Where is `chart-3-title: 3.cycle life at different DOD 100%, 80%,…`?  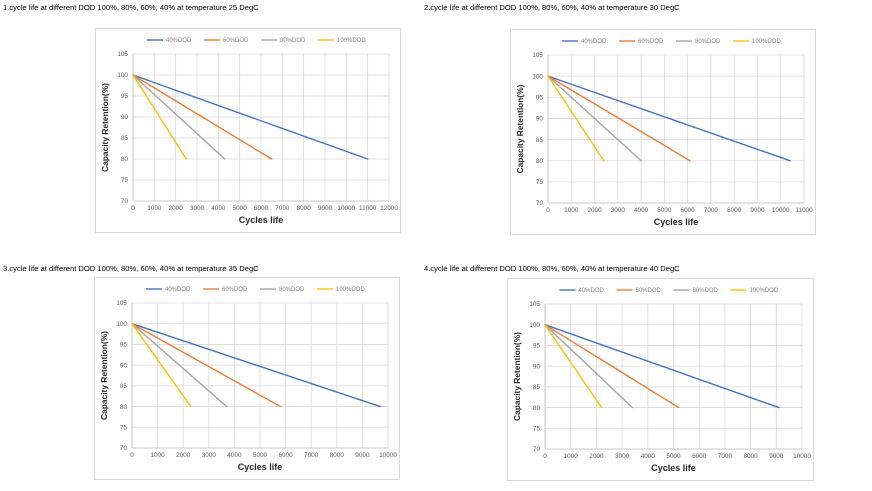 chart-3-title: 3.cycle life at different DOD 100%, 80%,… is located at coordinates (131, 268).